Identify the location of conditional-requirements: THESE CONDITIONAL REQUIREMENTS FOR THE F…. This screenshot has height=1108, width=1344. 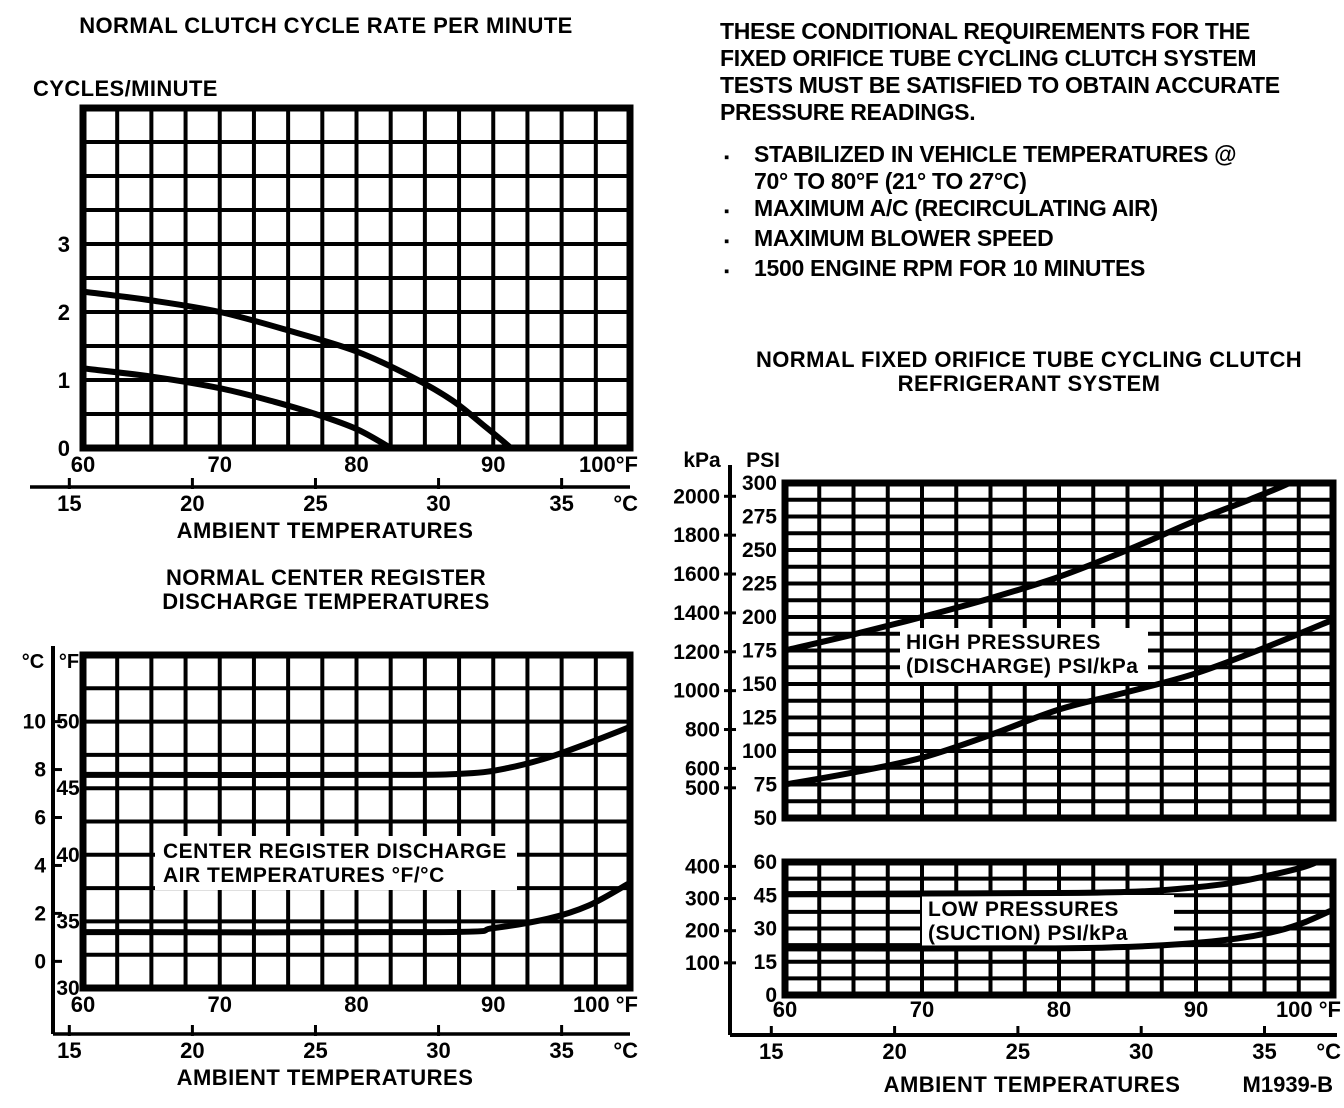
(1025, 151).